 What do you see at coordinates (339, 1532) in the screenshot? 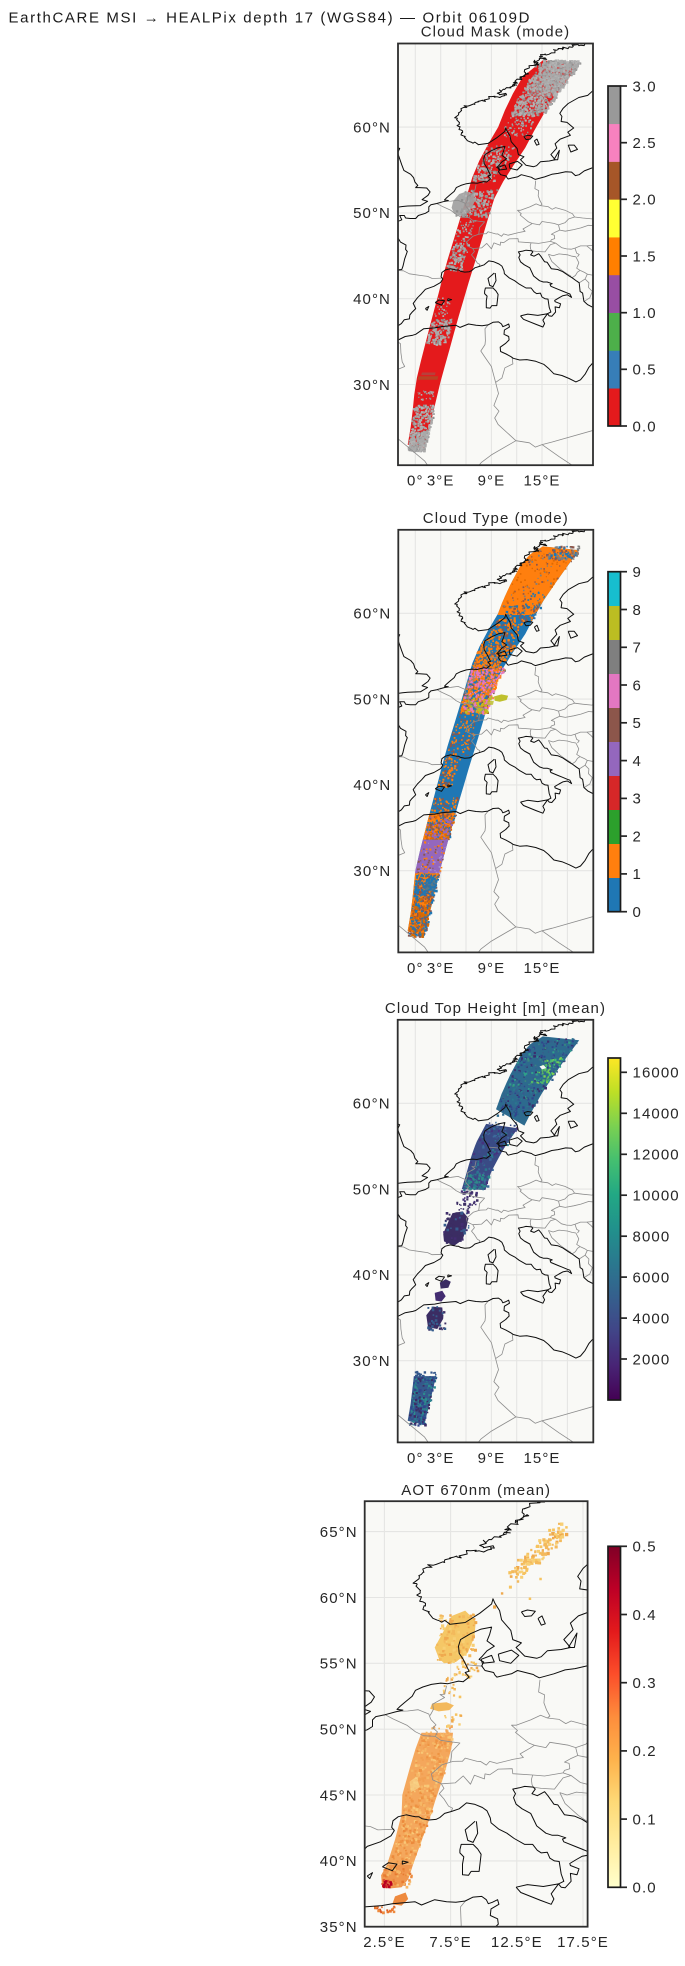
I see `svg-text: 65°N` at bounding box center [339, 1532].